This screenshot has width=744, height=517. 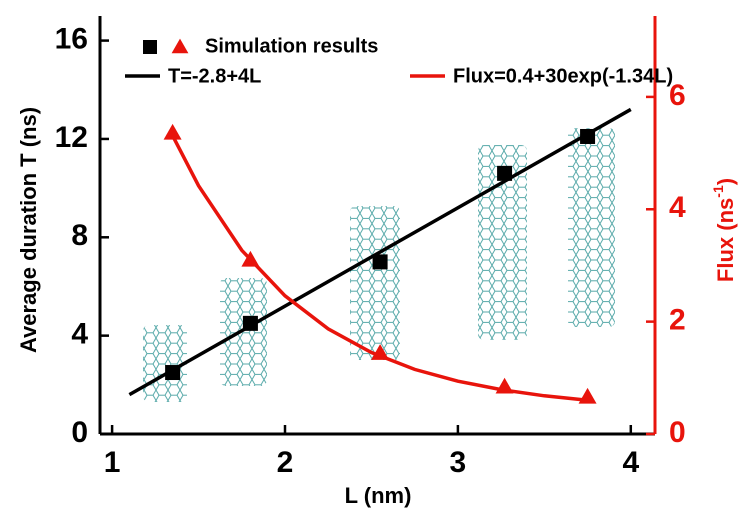 What do you see at coordinates (725, 181) in the screenshot?
I see `y2-label-part: )` at bounding box center [725, 181].